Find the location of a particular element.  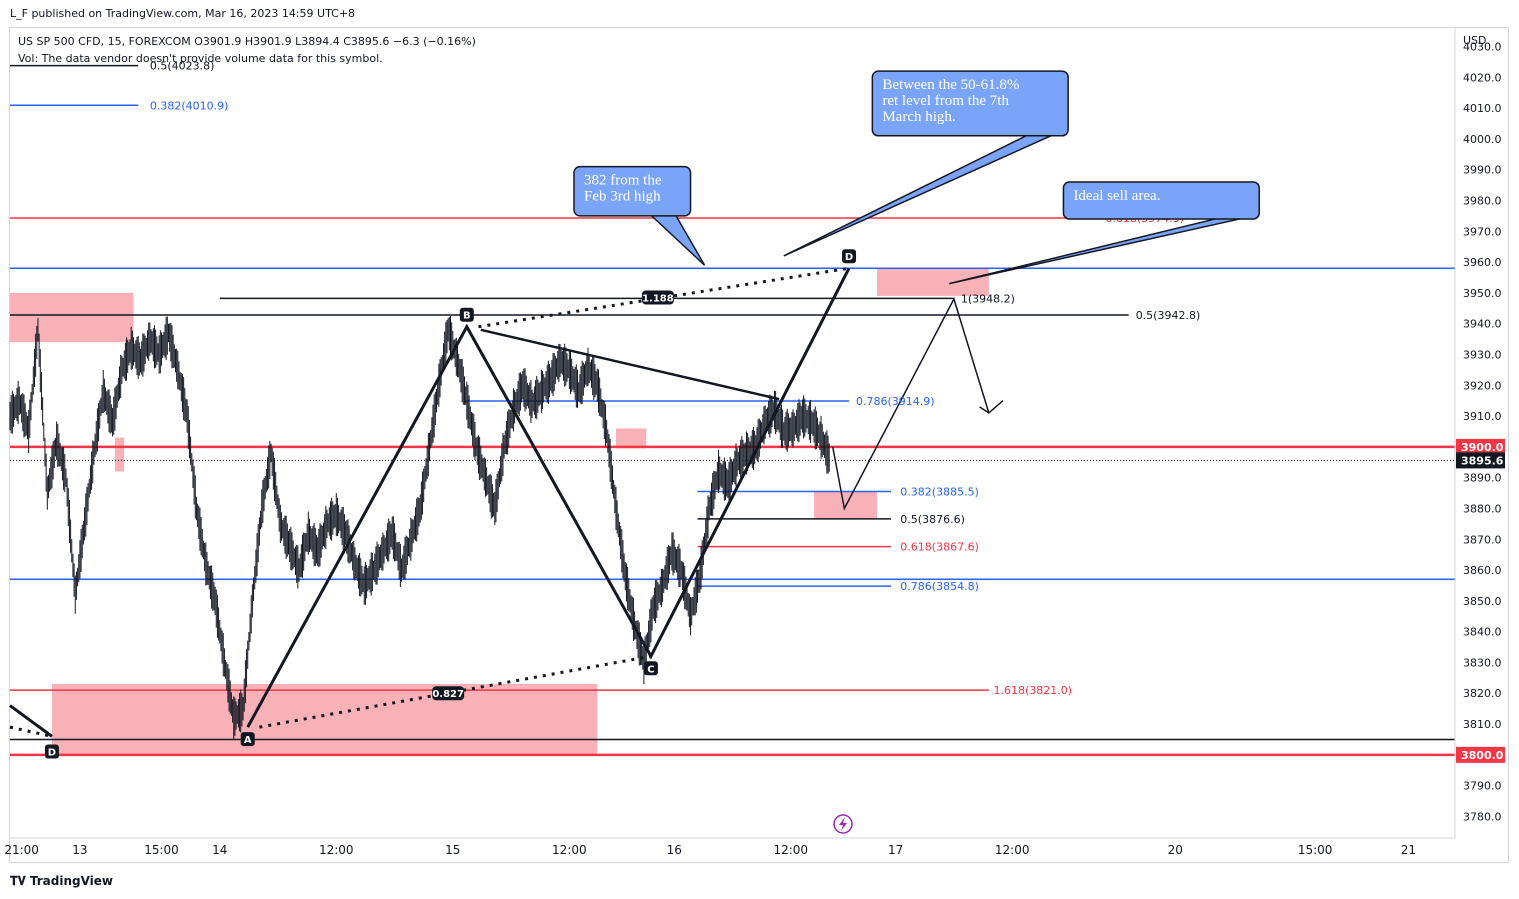

y-tick-label: 3780.0 is located at coordinates (1482, 816).